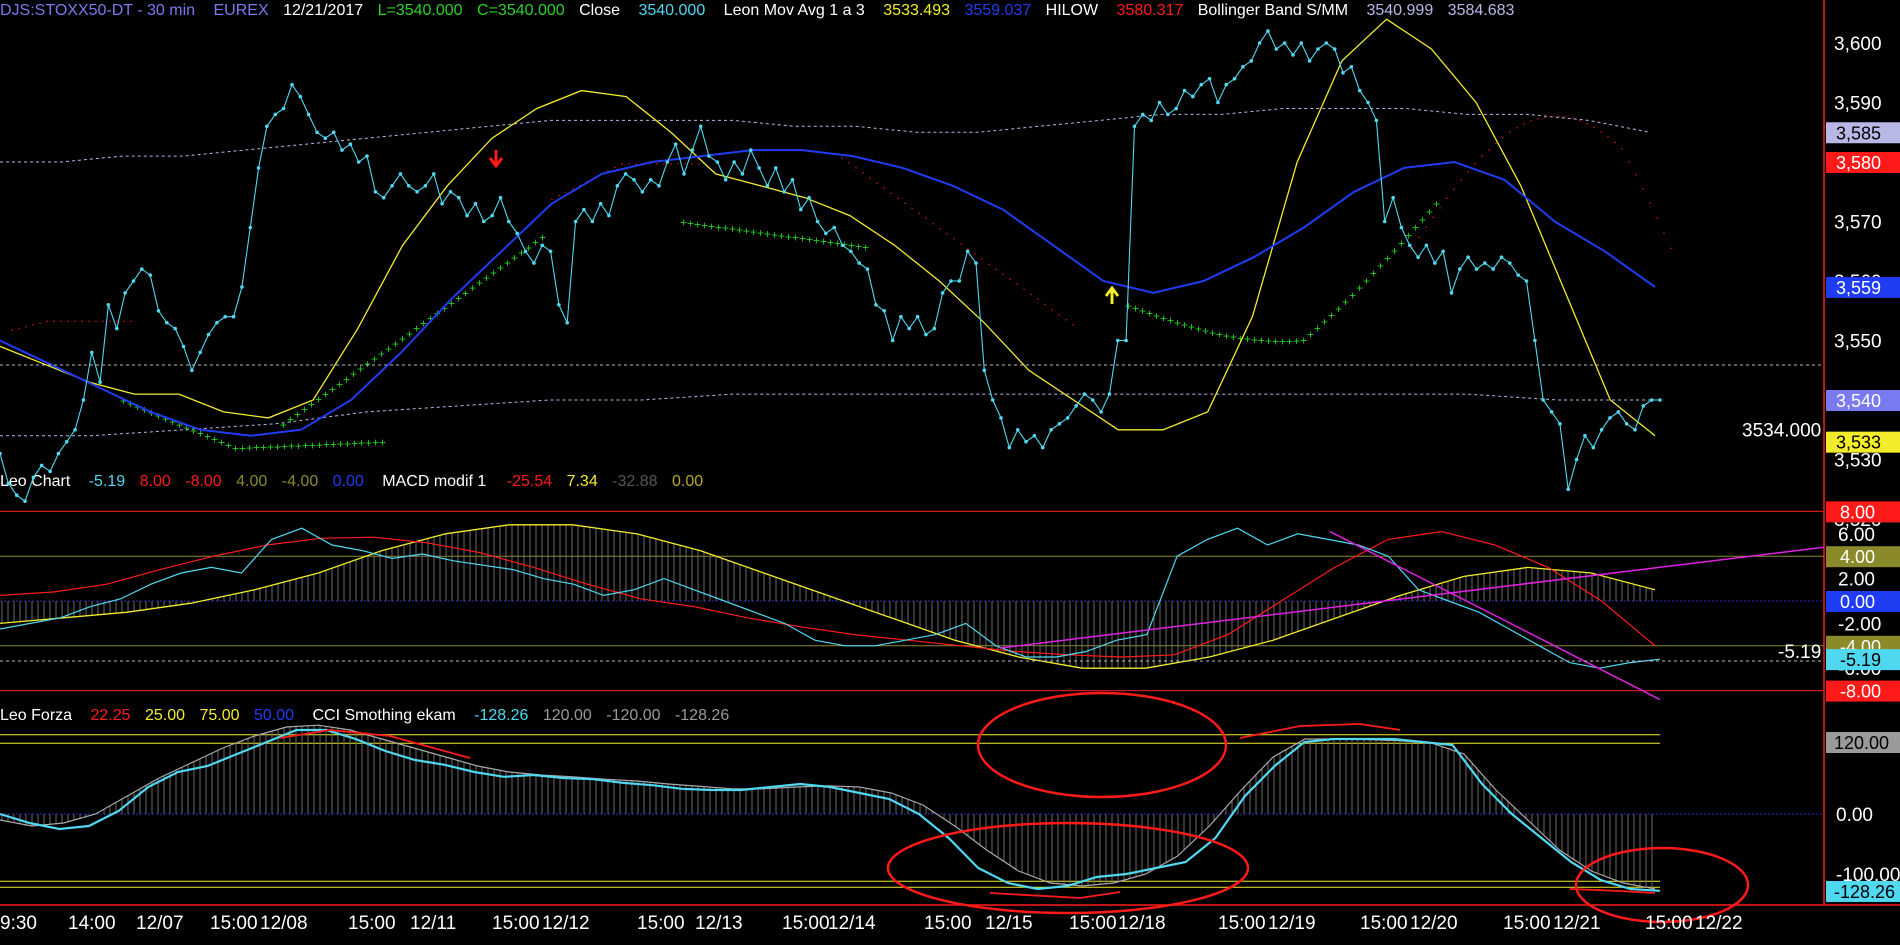  What do you see at coordinates (1273, 10) in the screenshot?
I see `bollinger-label: Bollinger Band S/MM` at bounding box center [1273, 10].